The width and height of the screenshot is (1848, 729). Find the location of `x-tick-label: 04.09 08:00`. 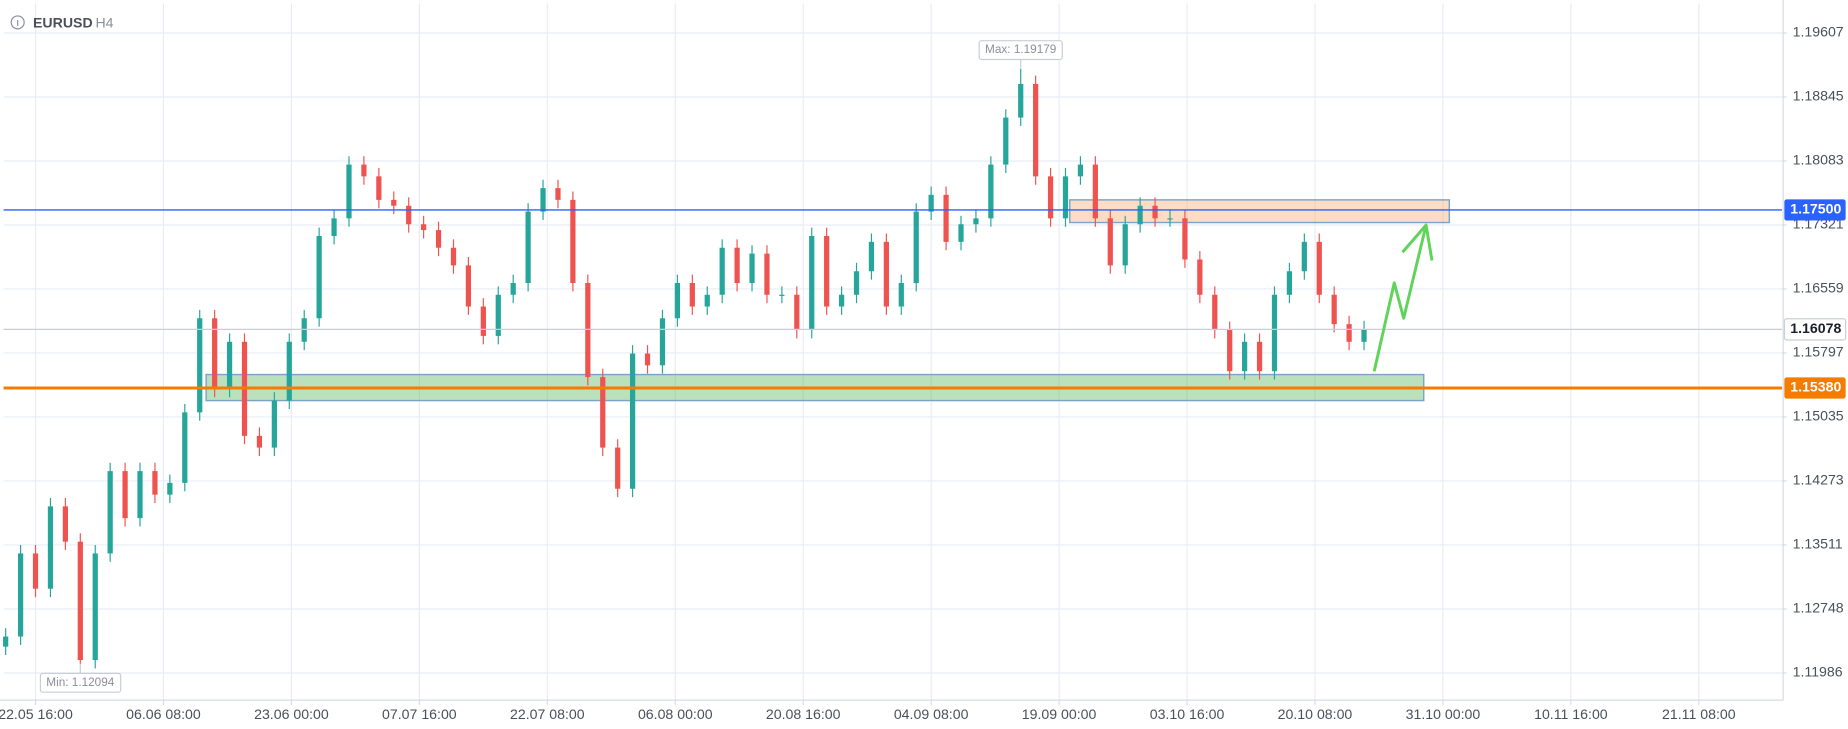

x-tick-label: 04.09 08:00 is located at coordinates (931, 714).